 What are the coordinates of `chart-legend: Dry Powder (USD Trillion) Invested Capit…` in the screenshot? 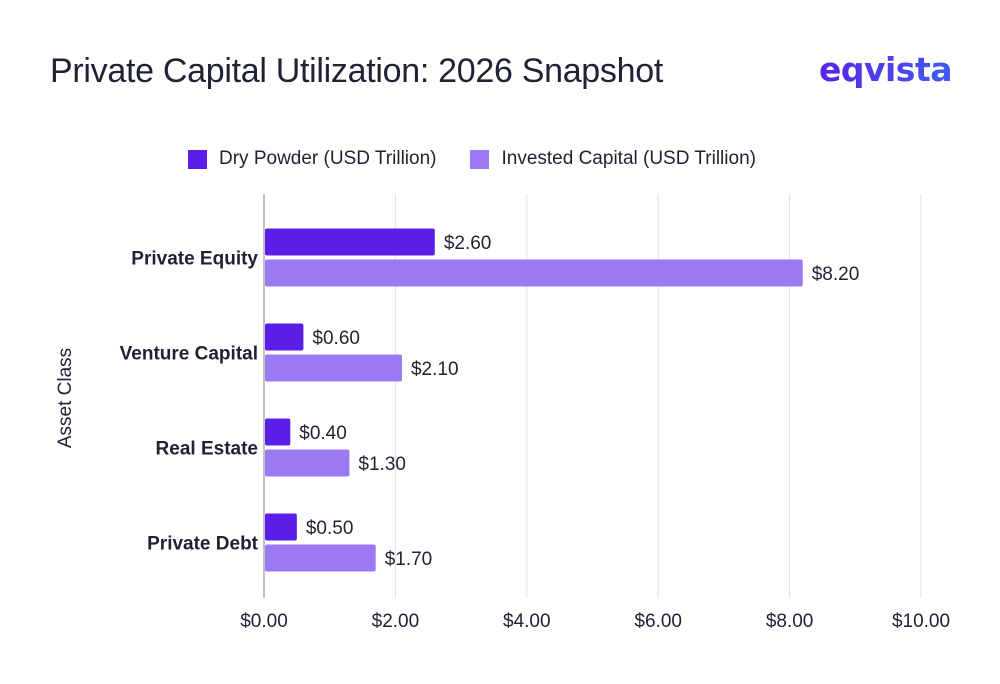 It's located at (472, 159).